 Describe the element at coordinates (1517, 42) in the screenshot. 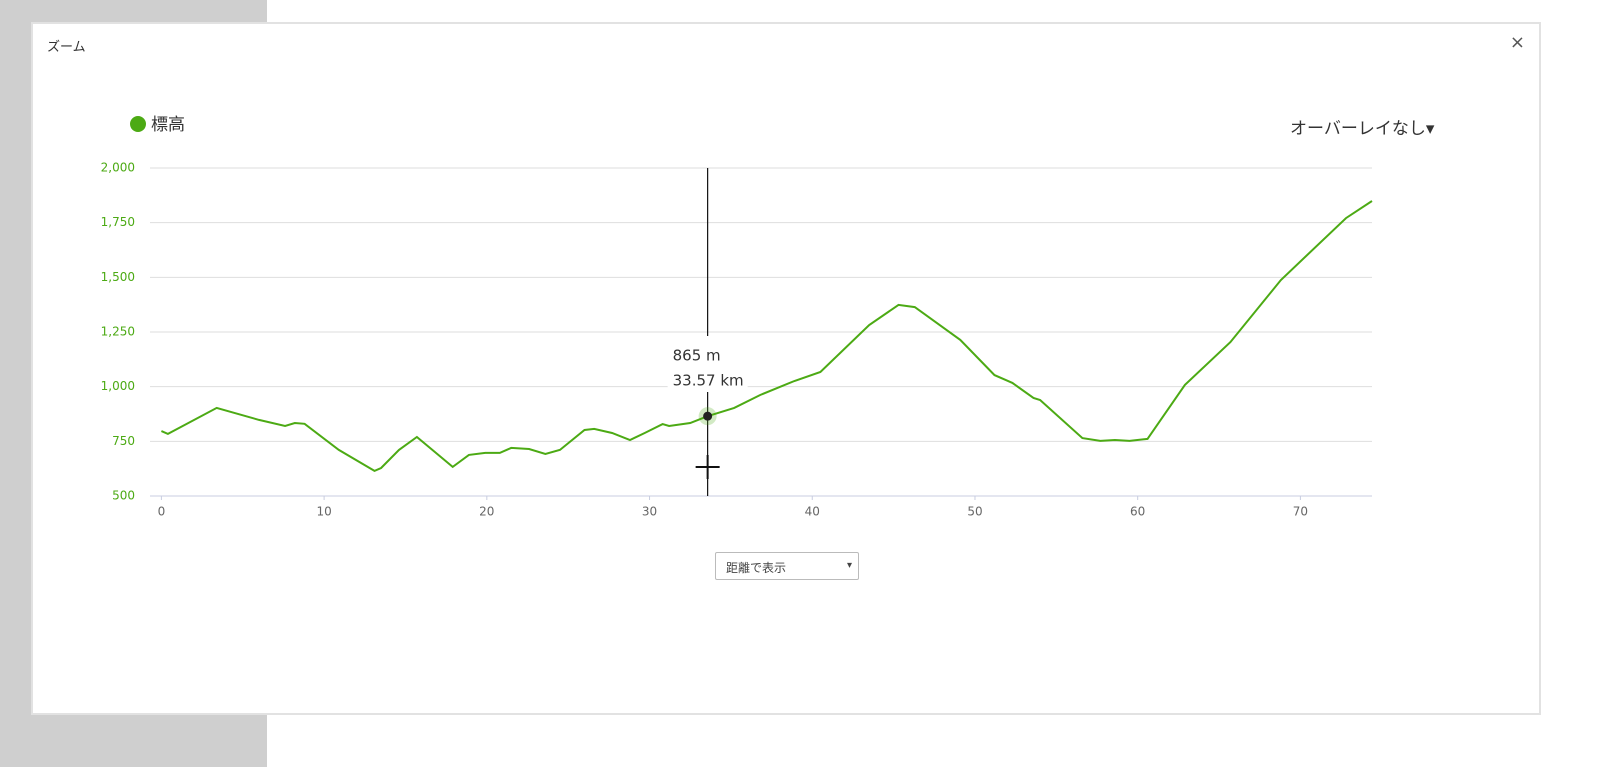

I see `close-button: ×` at that location.